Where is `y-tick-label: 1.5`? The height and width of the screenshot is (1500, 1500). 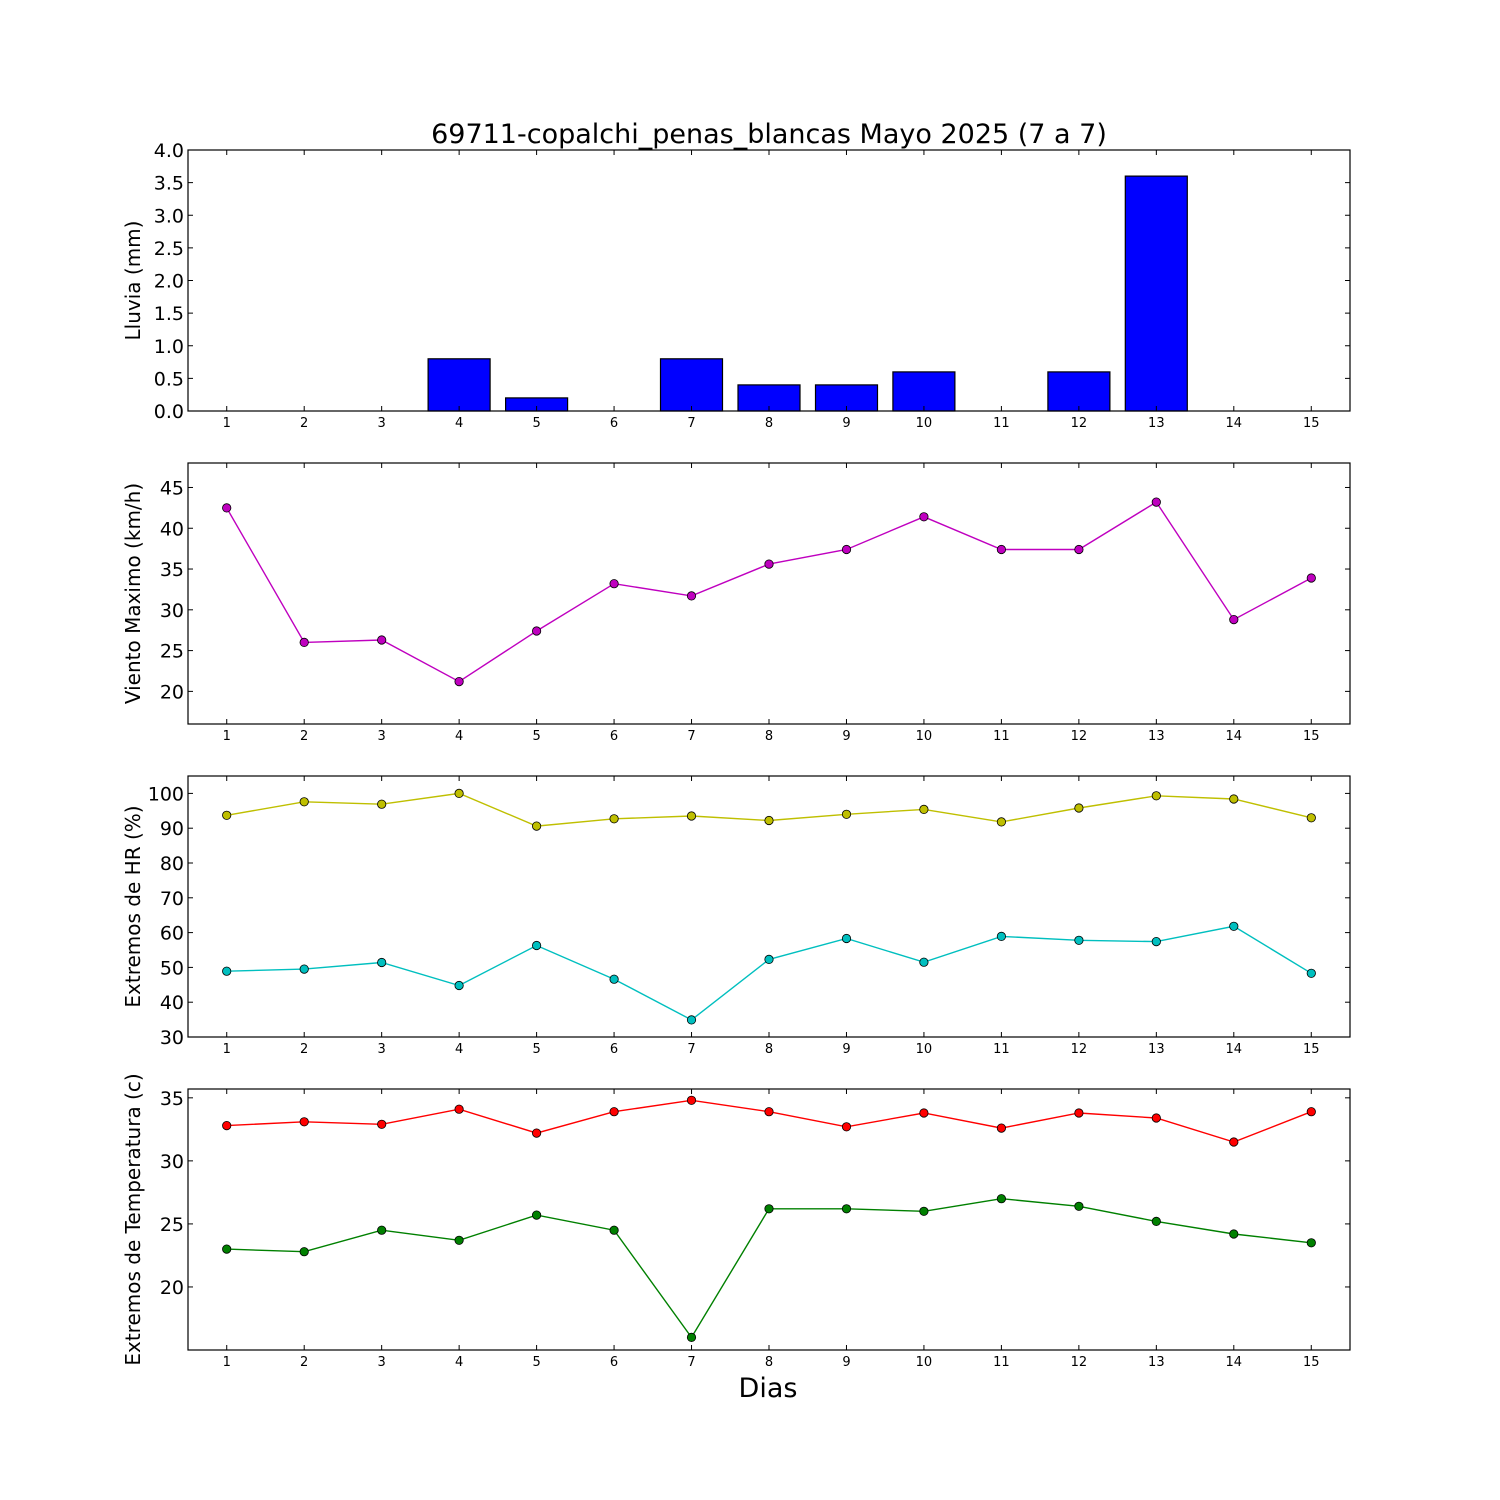
y-tick-label: 1.5 is located at coordinates (169, 314).